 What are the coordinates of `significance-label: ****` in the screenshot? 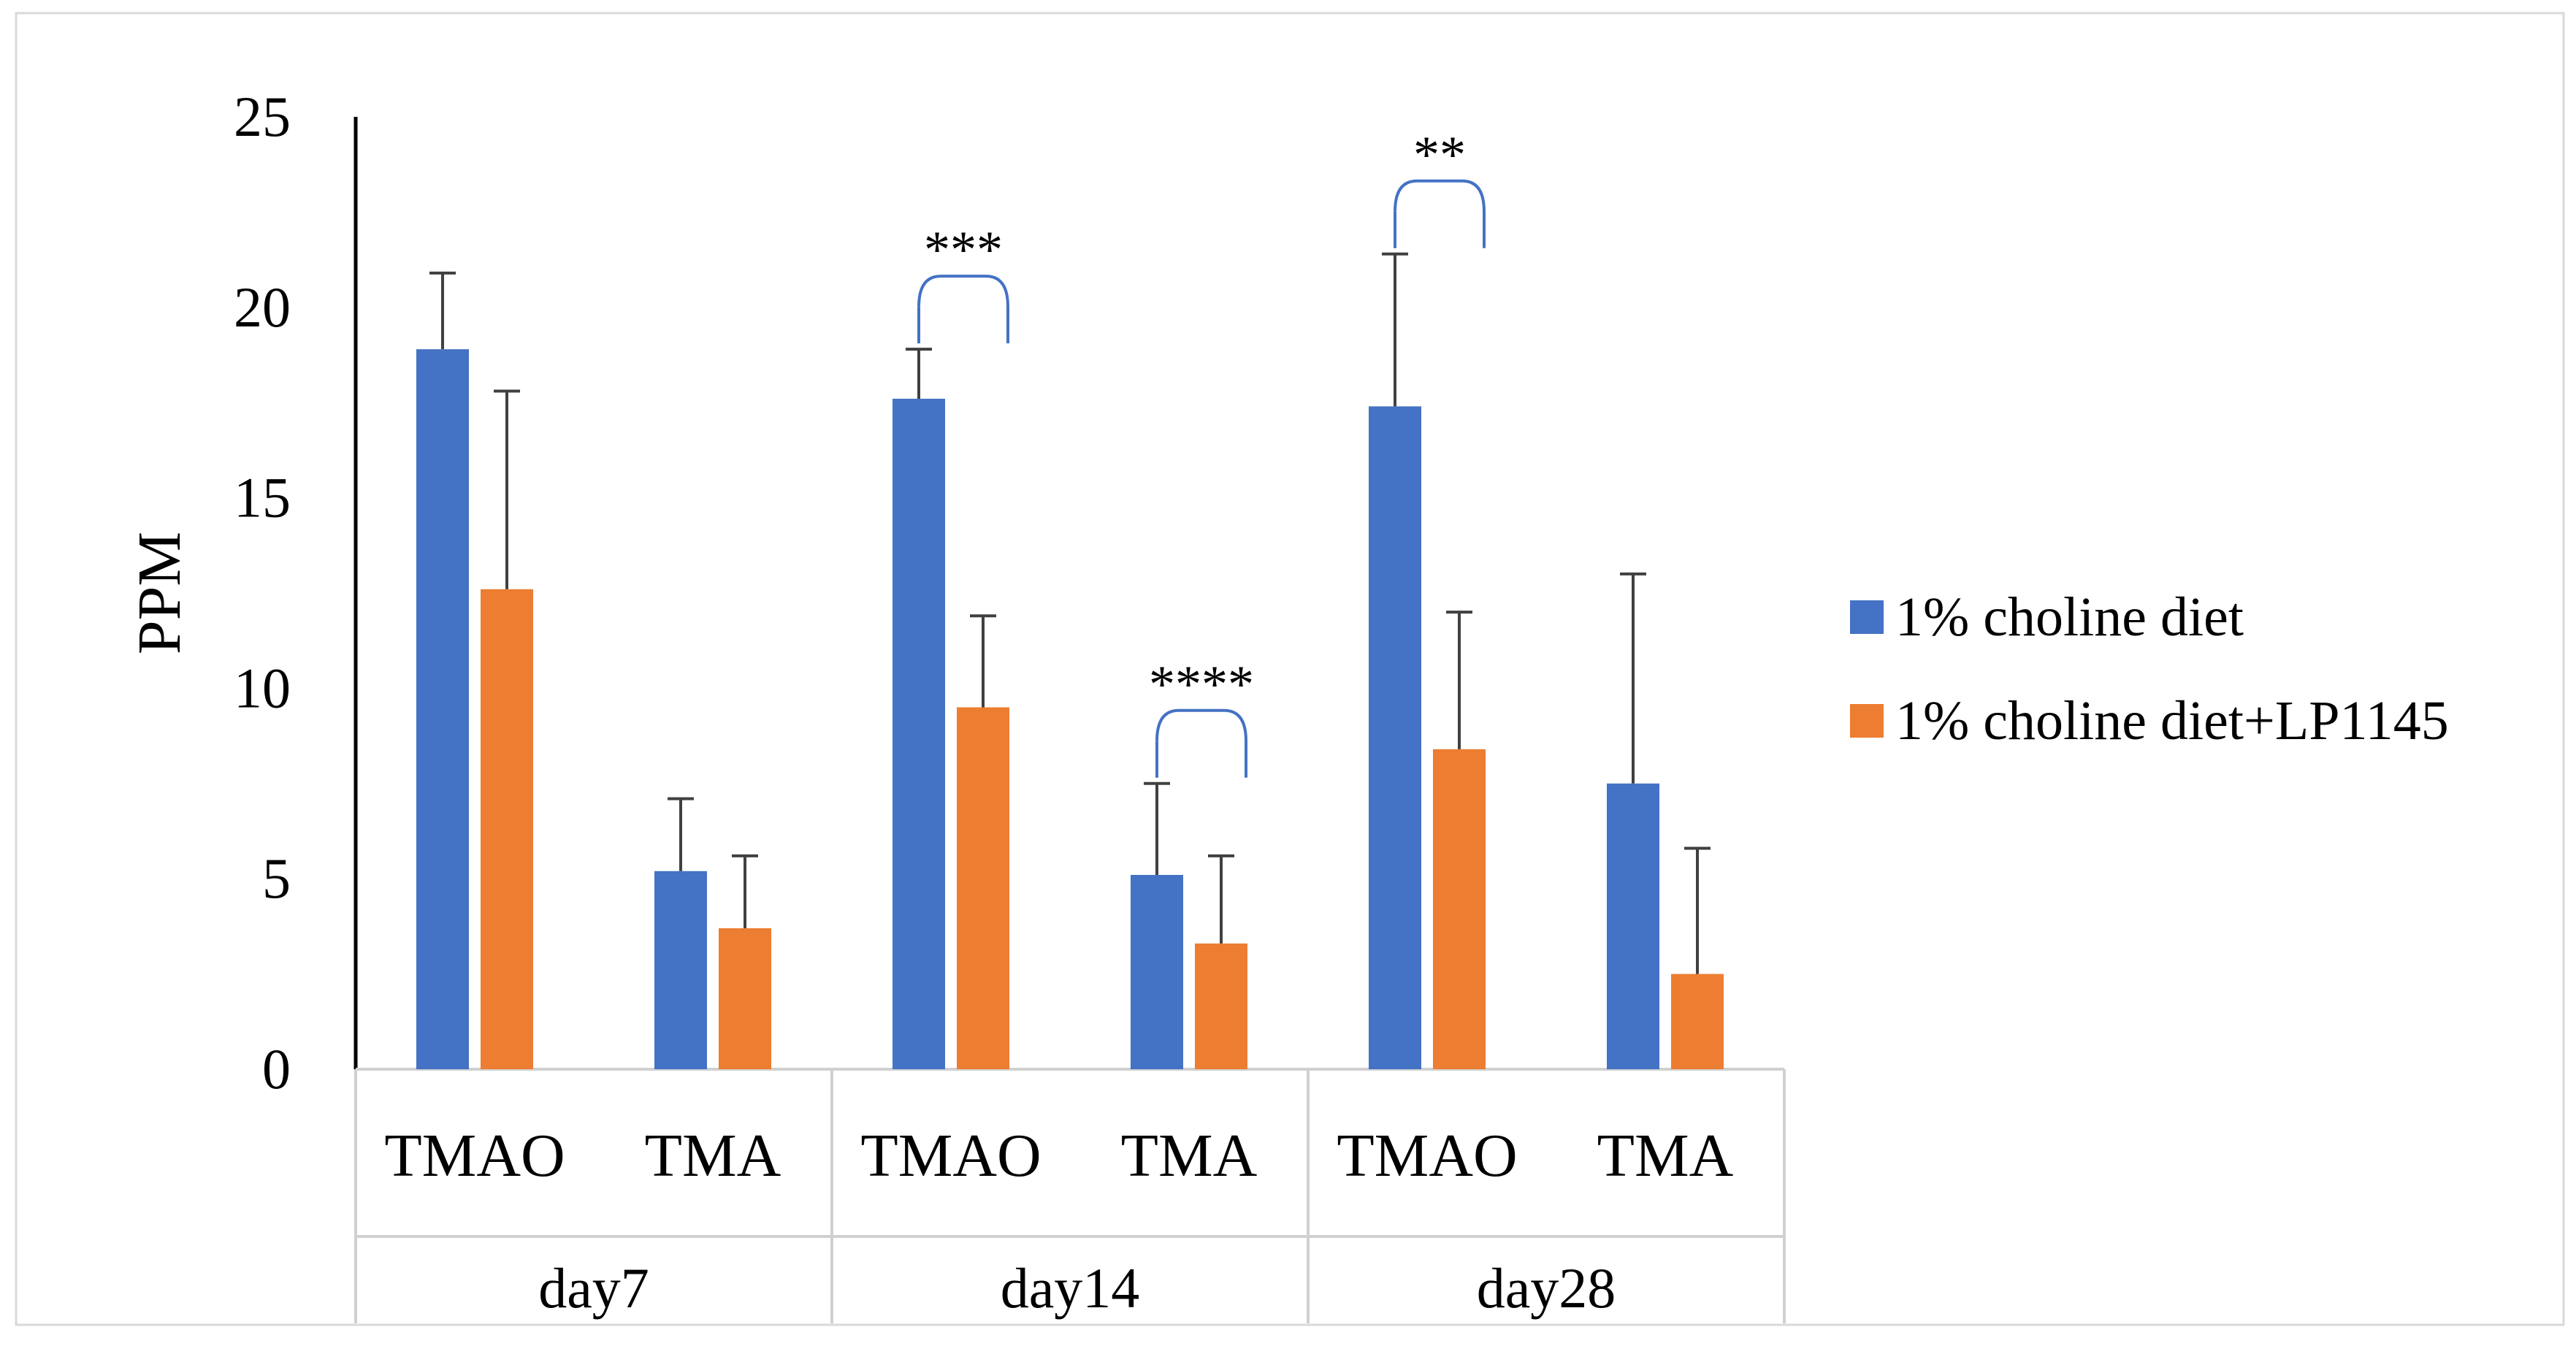 It's located at (1201, 684).